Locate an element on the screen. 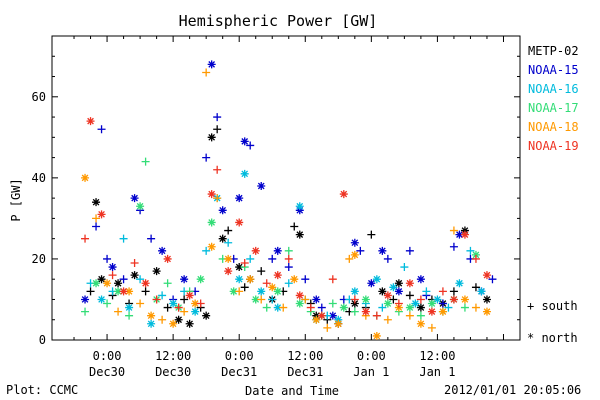 This screenshot has width=600, height=400. legend-entry-noaa-17: NOAA-17 is located at coordinates (553, 108).